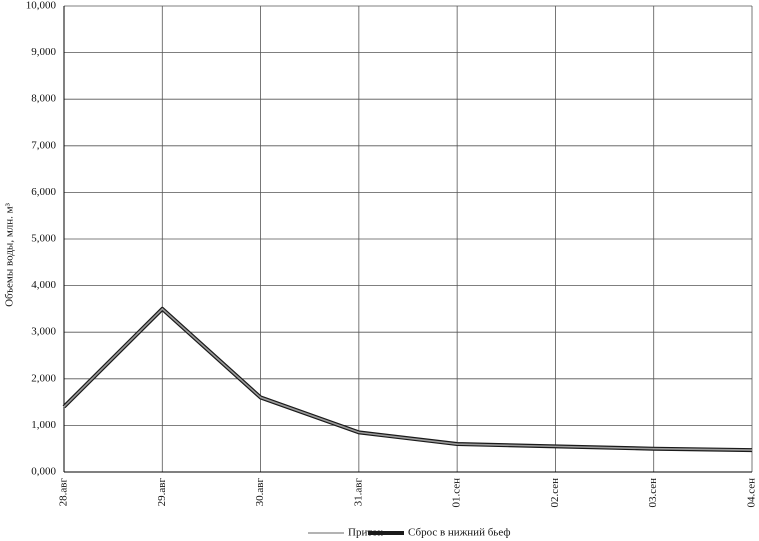 The width and height of the screenshot is (759, 541). Describe the element at coordinates (752, 493) in the screenshot. I see `x-tick-label: 04.сен` at that location.